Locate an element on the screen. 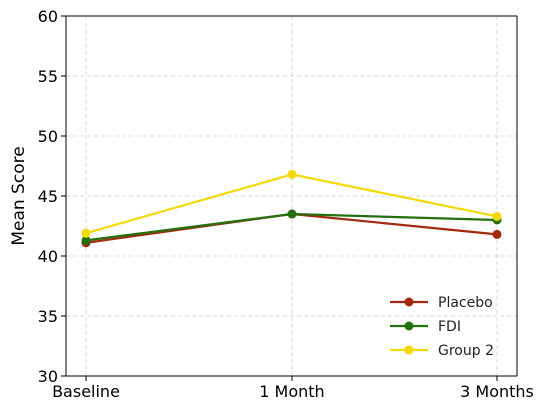 Image resolution: width=550 pixels, height=408 pixels. y-tick-label: 30 is located at coordinates (48, 376).